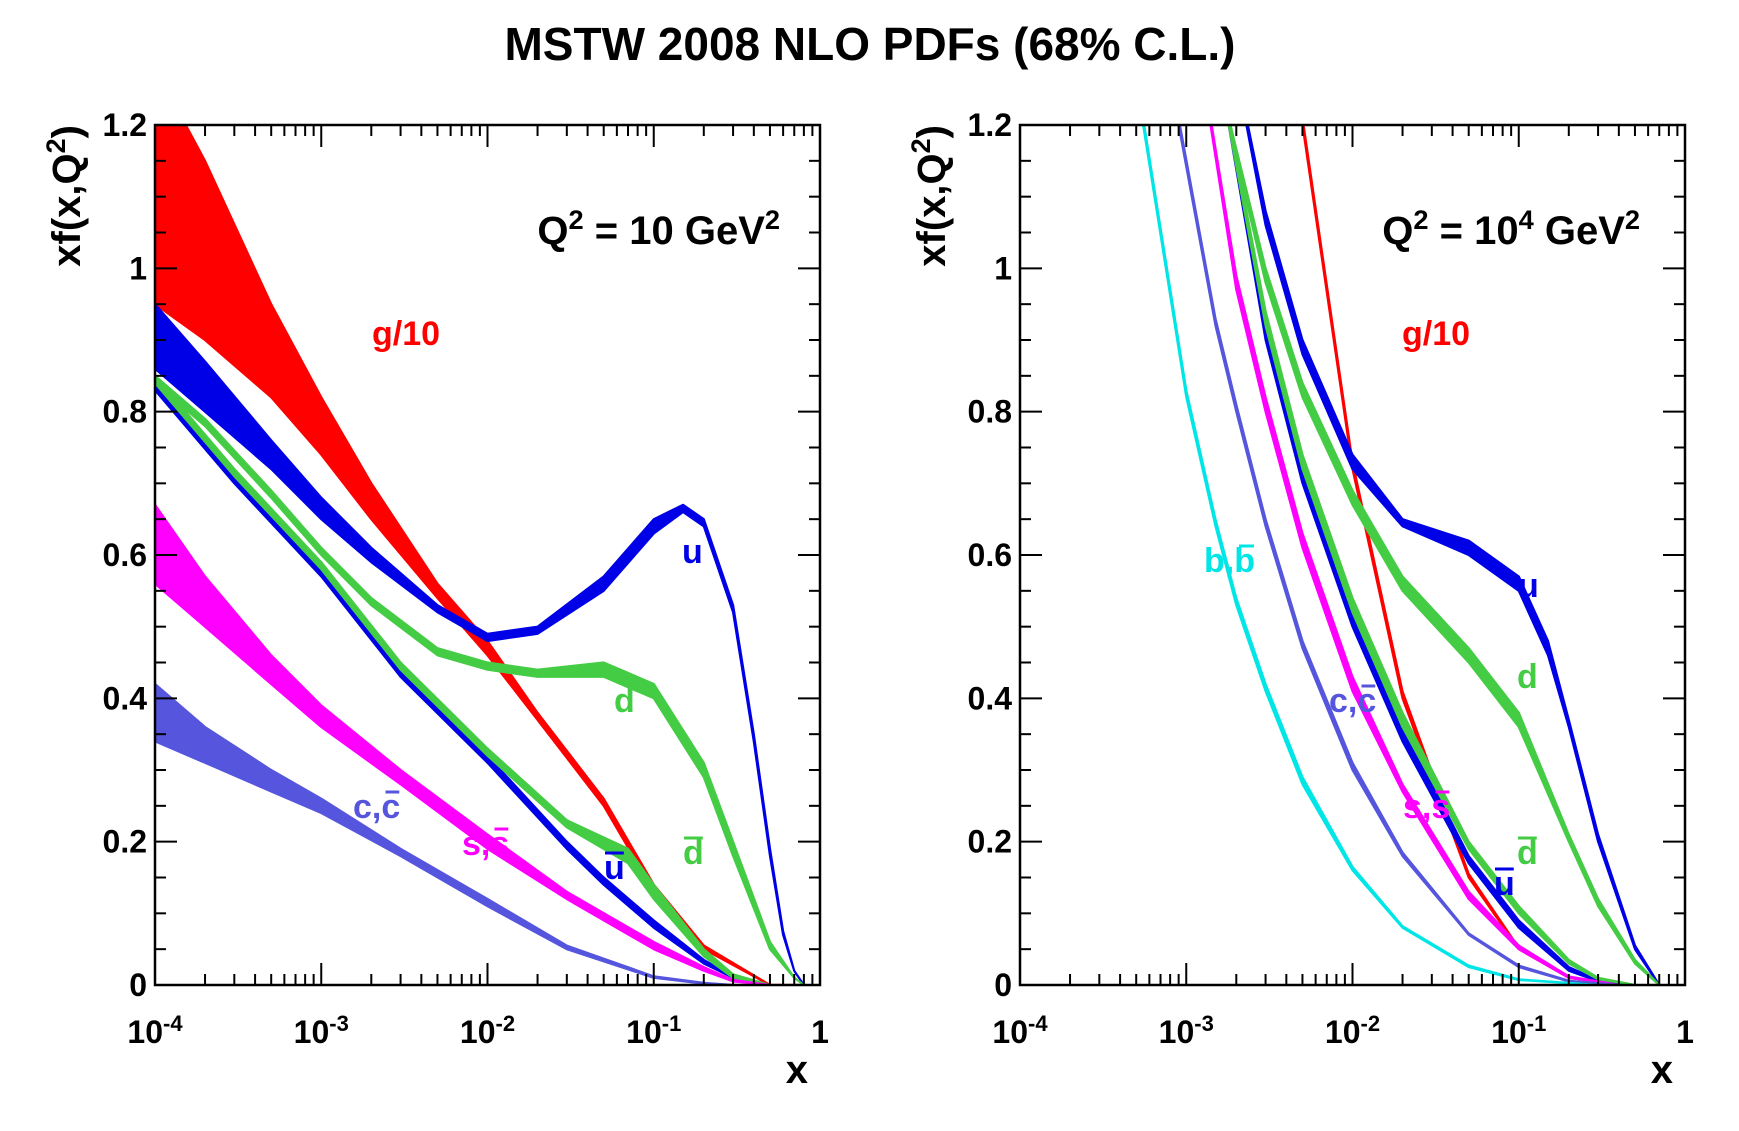 The width and height of the screenshot is (1739, 1131). What do you see at coordinates (1229, 561) in the screenshot?
I see `series-label-b: b,b` at bounding box center [1229, 561].